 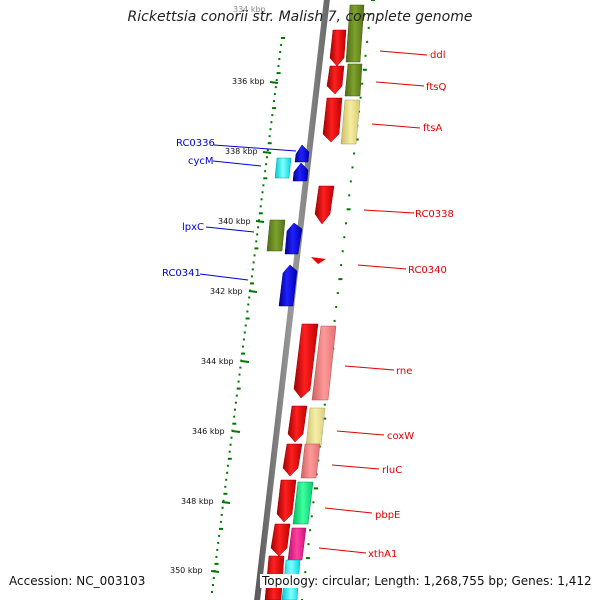 I want to click on gene-rne-arrow, so click(x=306, y=361).